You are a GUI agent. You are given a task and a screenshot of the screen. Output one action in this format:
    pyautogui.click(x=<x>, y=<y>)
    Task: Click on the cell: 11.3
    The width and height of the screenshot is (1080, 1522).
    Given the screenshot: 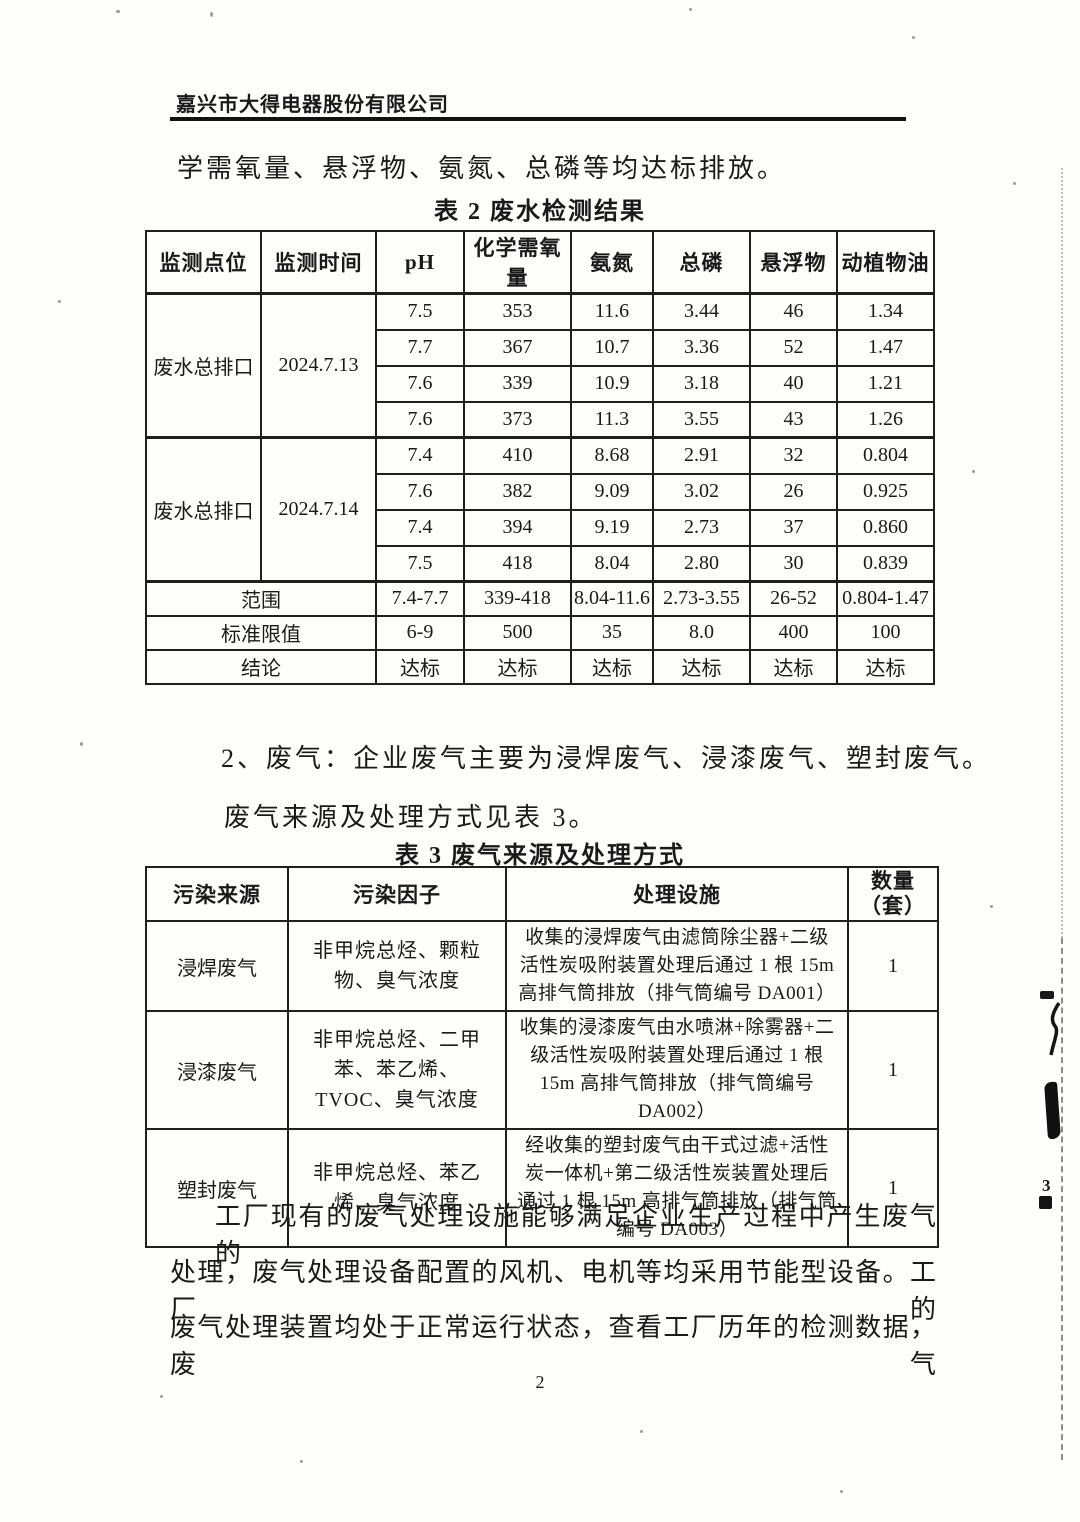 What is the action you would take?
    pyautogui.click(x=612, y=419)
    